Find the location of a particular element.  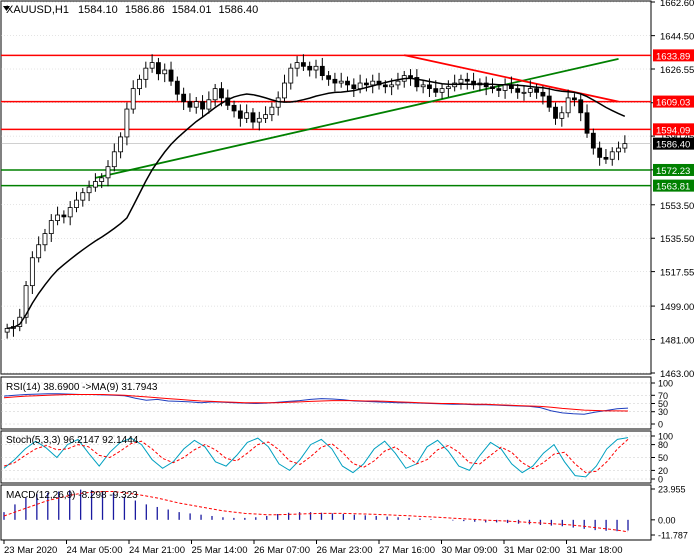

open-value: 1584.10 is located at coordinates (98, 10).